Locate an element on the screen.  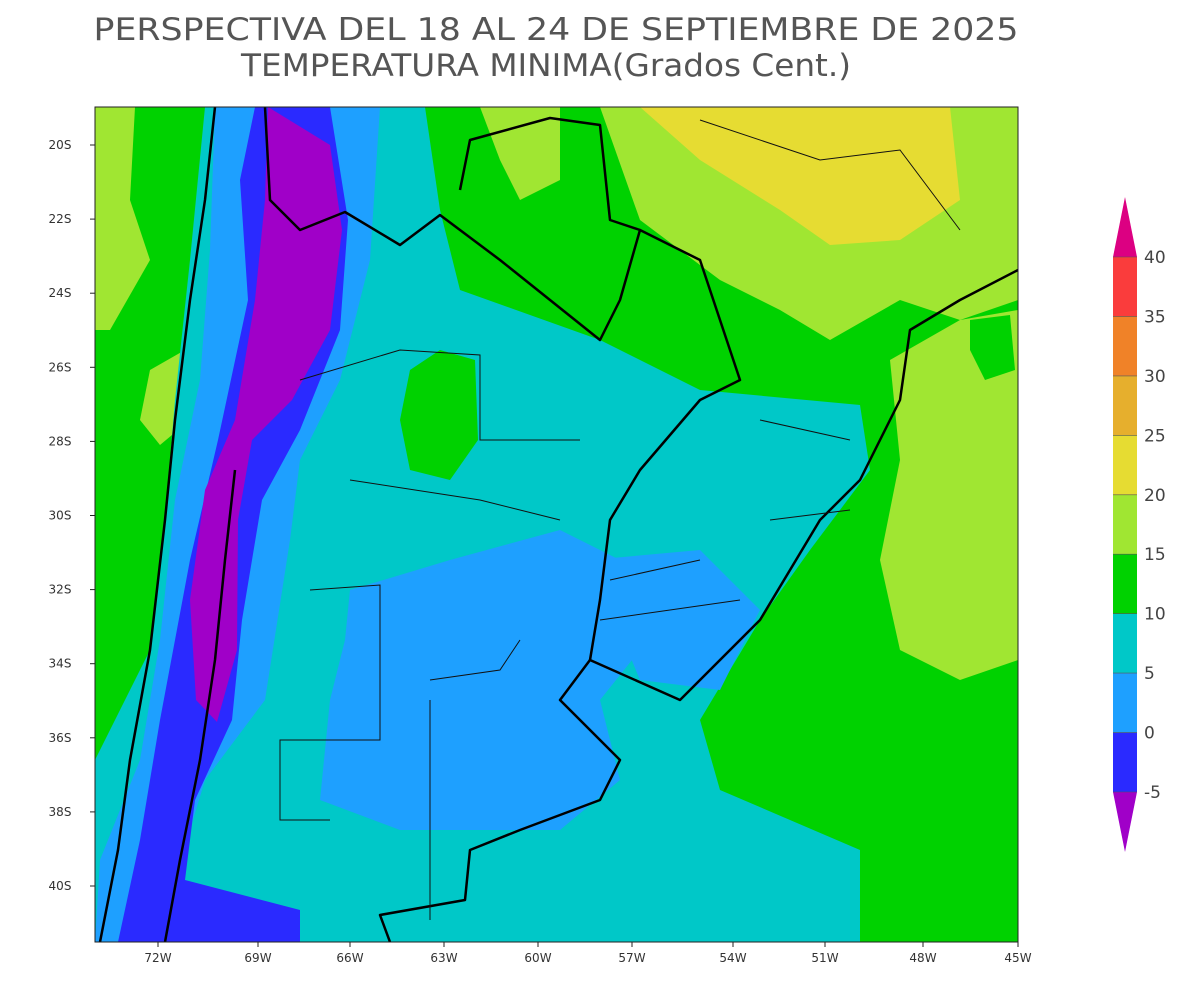
lat-label: 26S is located at coordinates (60, 367).